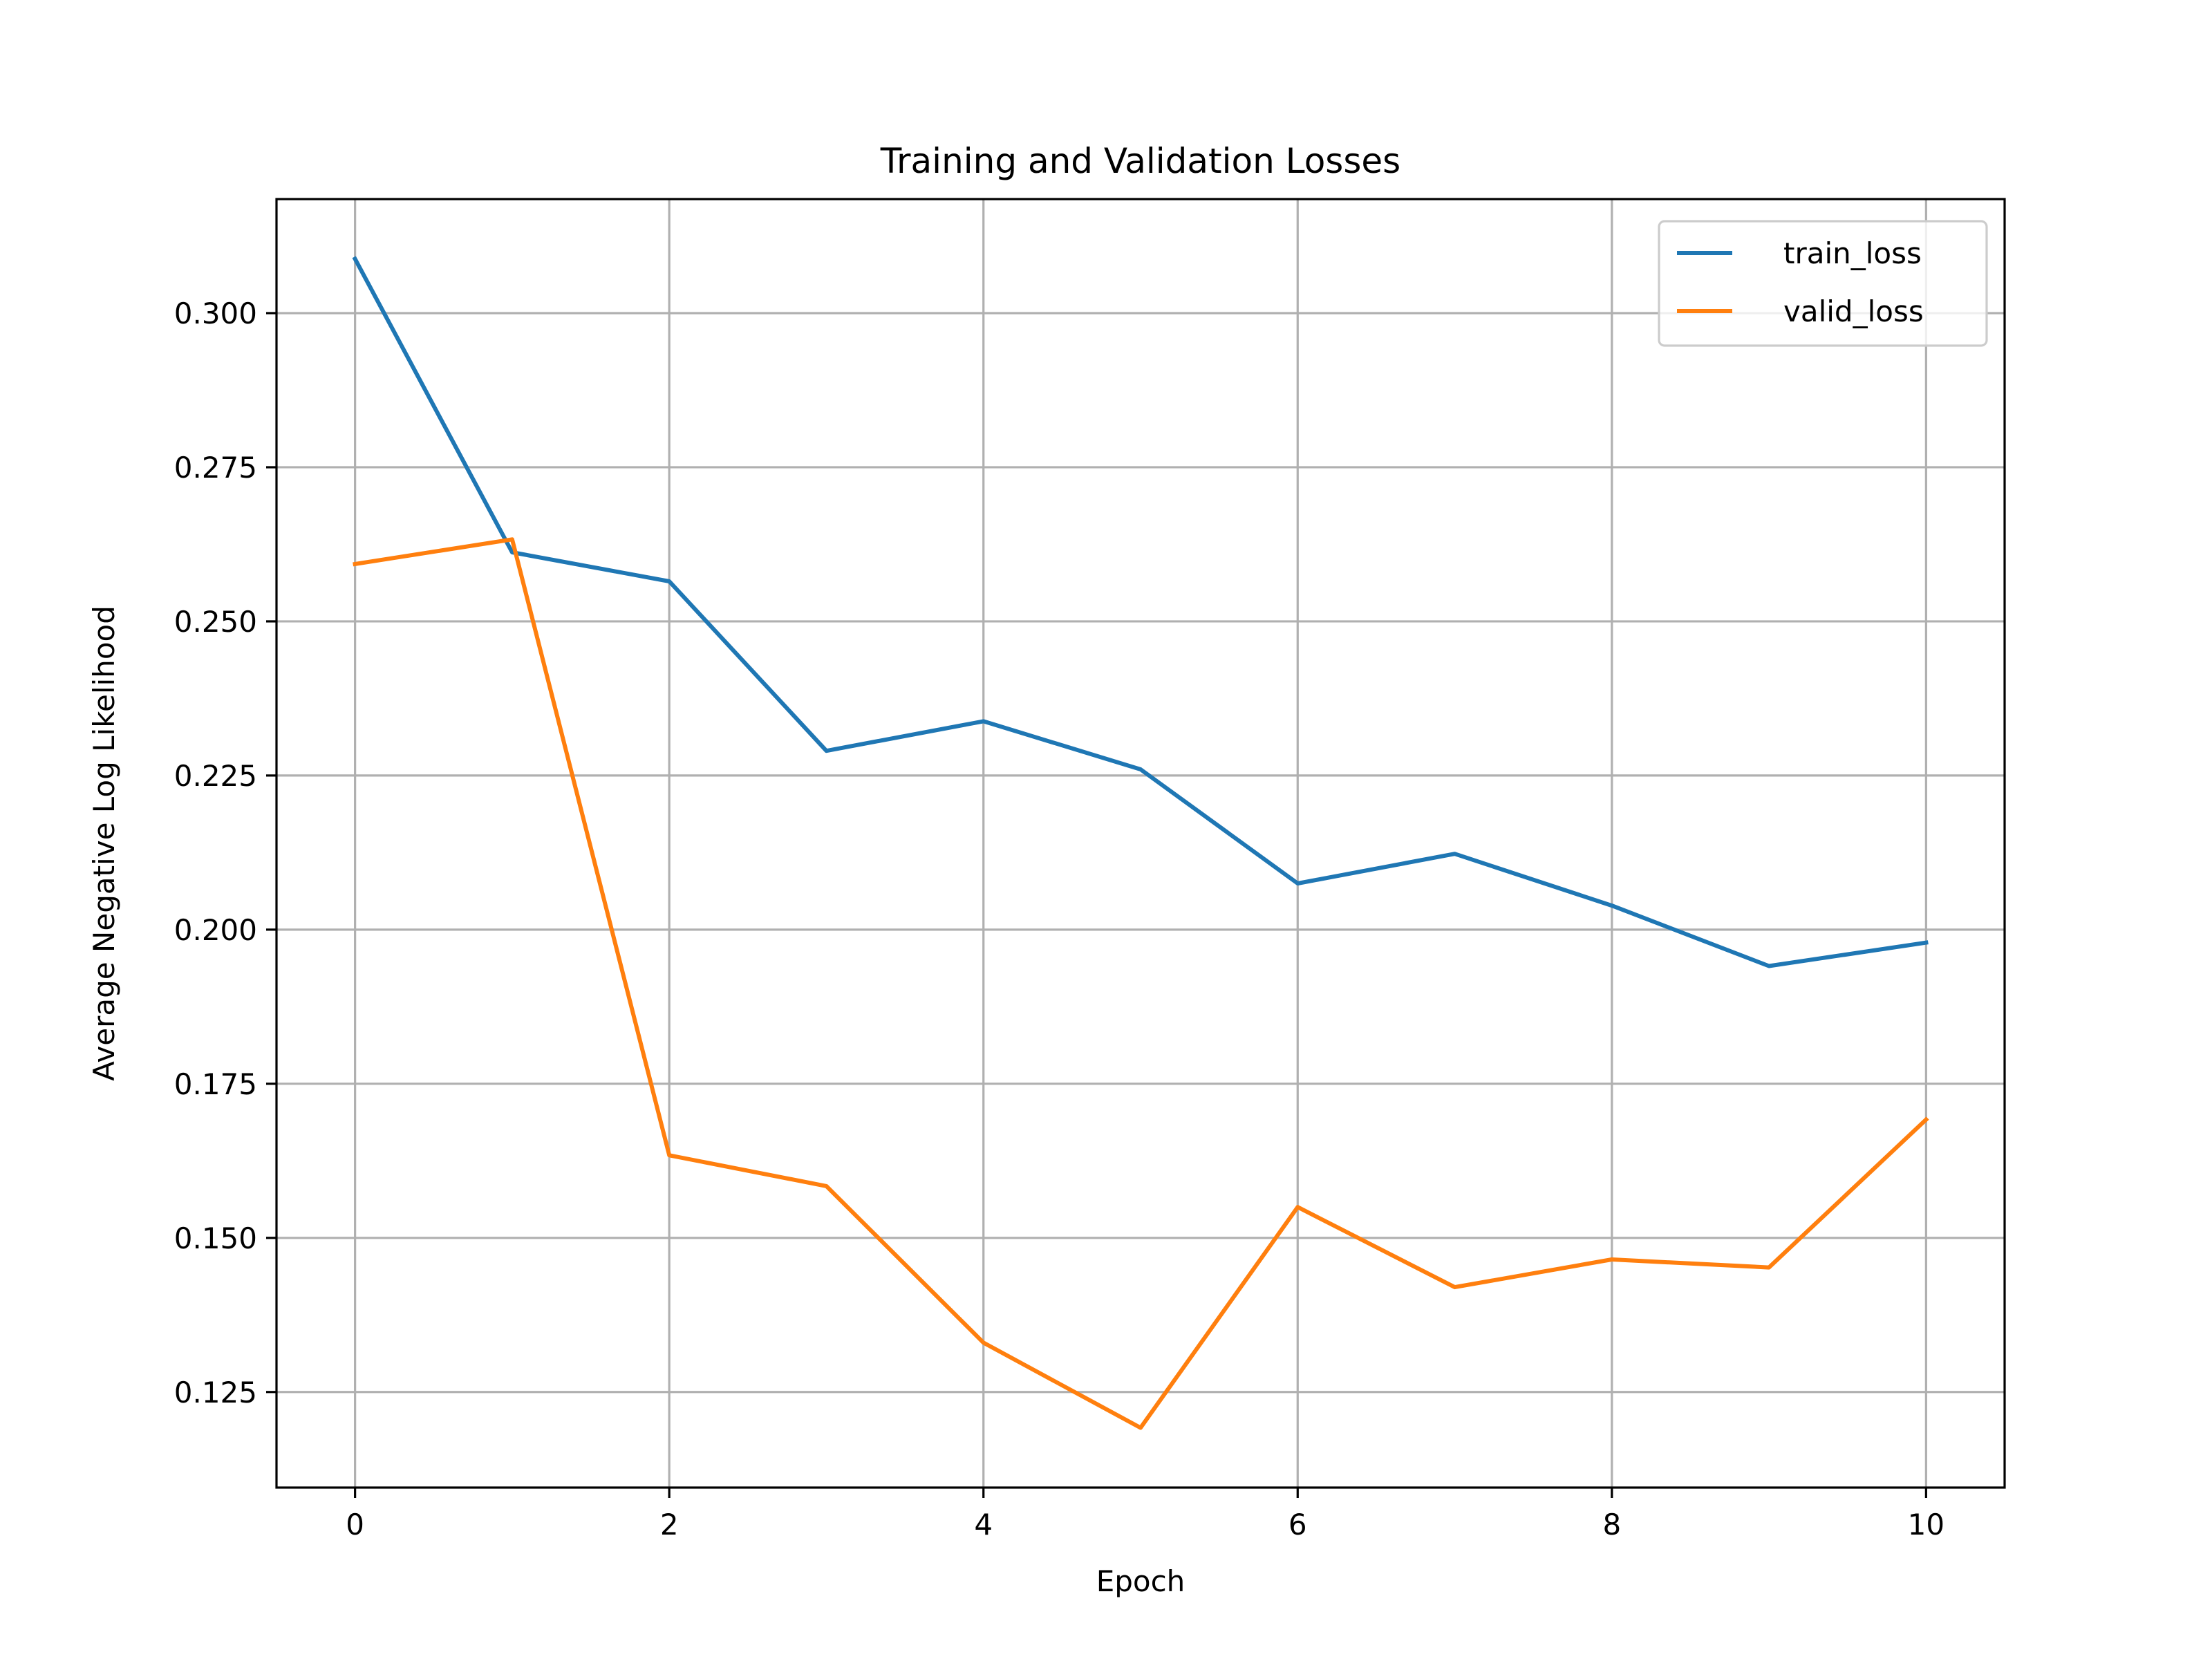 The width and height of the screenshot is (2212, 1659). What do you see at coordinates (225, 853) in the screenshot?
I see `y-axis-ticks: 0.125 0.150 0.175 0.200 0.225 0.250 0.275 0.300` at bounding box center [225, 853].